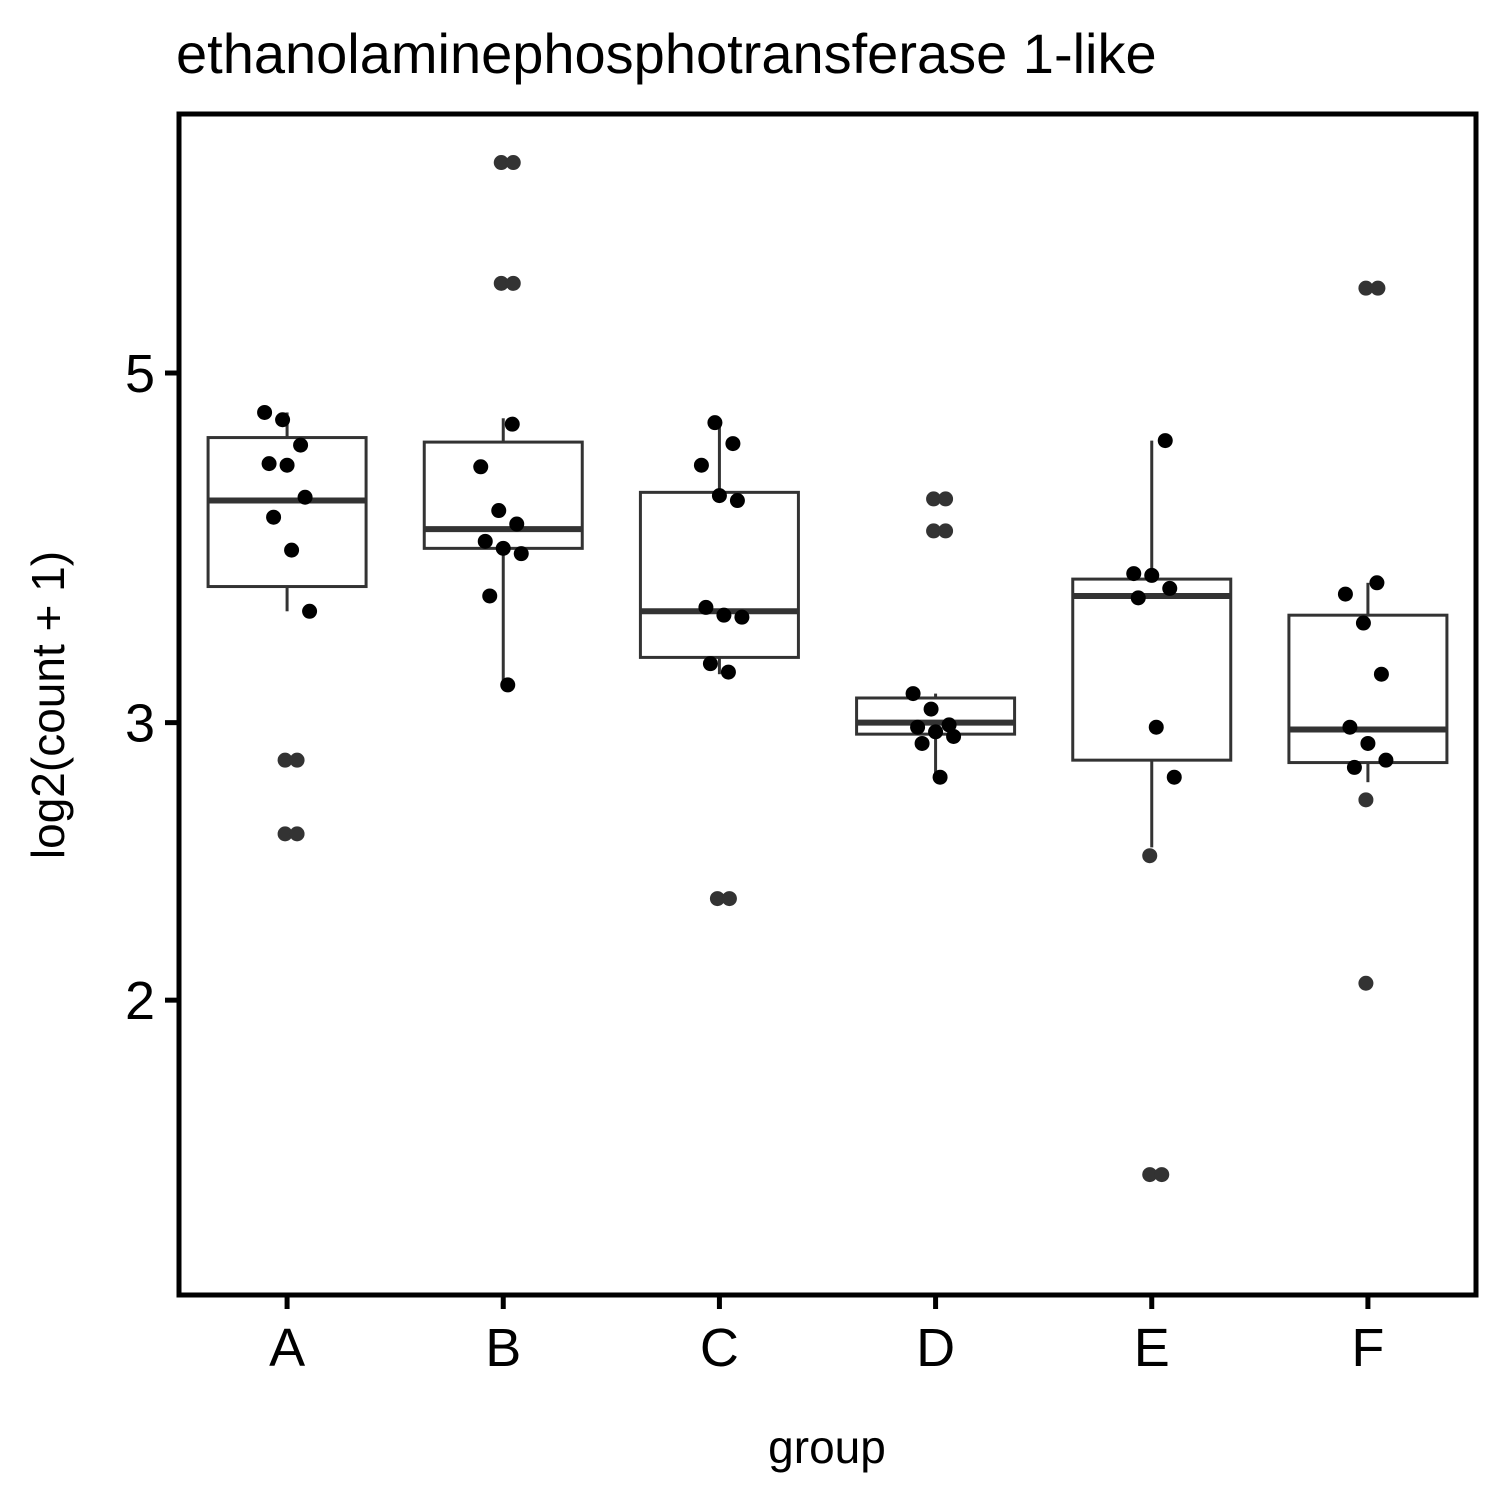 This screenshot has height=1500, width=1500. What do you see at coordinates (1367, 1348) in the screenshot?
I see `x-tick-label-f: F` at bounding box center [1367, 1348].